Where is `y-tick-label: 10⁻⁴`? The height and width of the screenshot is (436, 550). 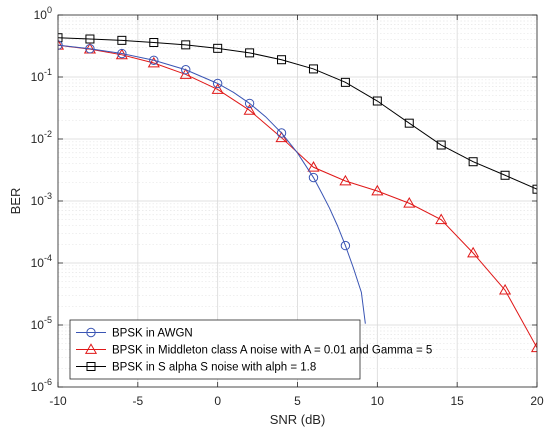 y-tick-label: 10⁻⁴ is located at coordinates (41, 261).